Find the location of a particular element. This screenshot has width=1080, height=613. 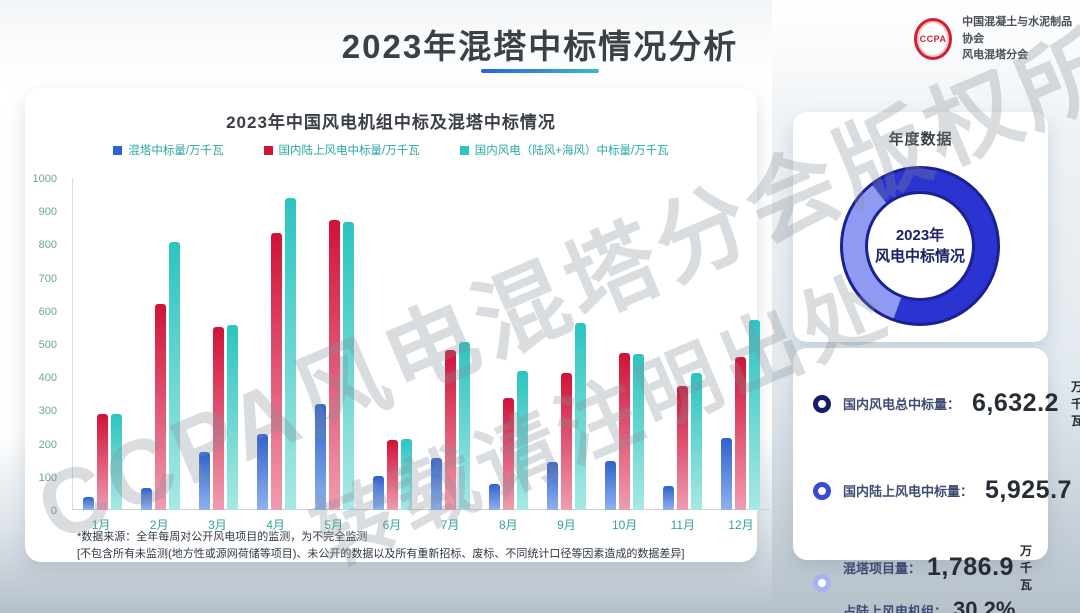

stat-label: 混塔项目量： is located at coordinates (882, 568).